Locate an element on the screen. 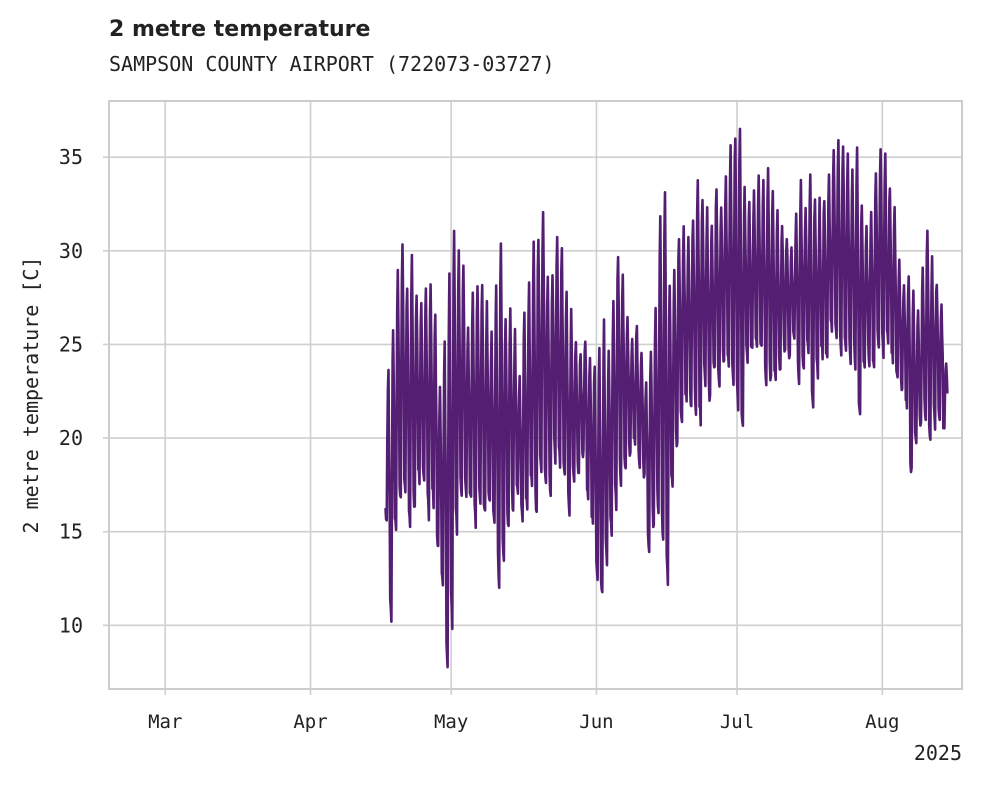  x-tick-label: Jul is located at coordinates (737, 722).